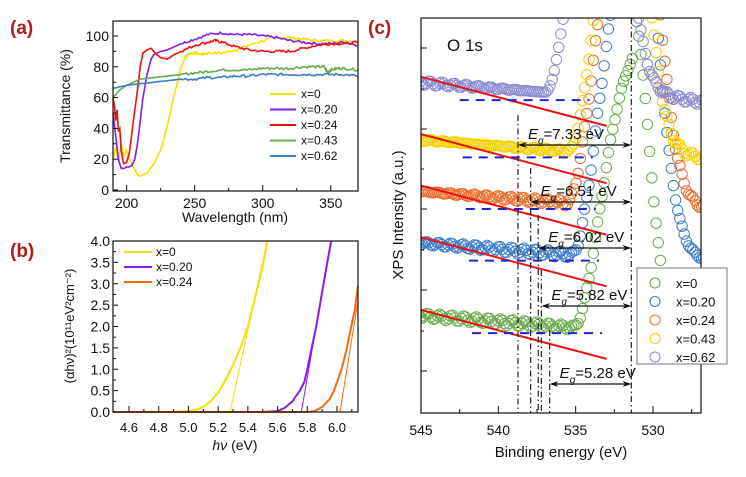  What do you see at coordinates (533, 134) in the screenshot?
I see `panel-c-eg-symbol: E` at bounding box center [533, 134].